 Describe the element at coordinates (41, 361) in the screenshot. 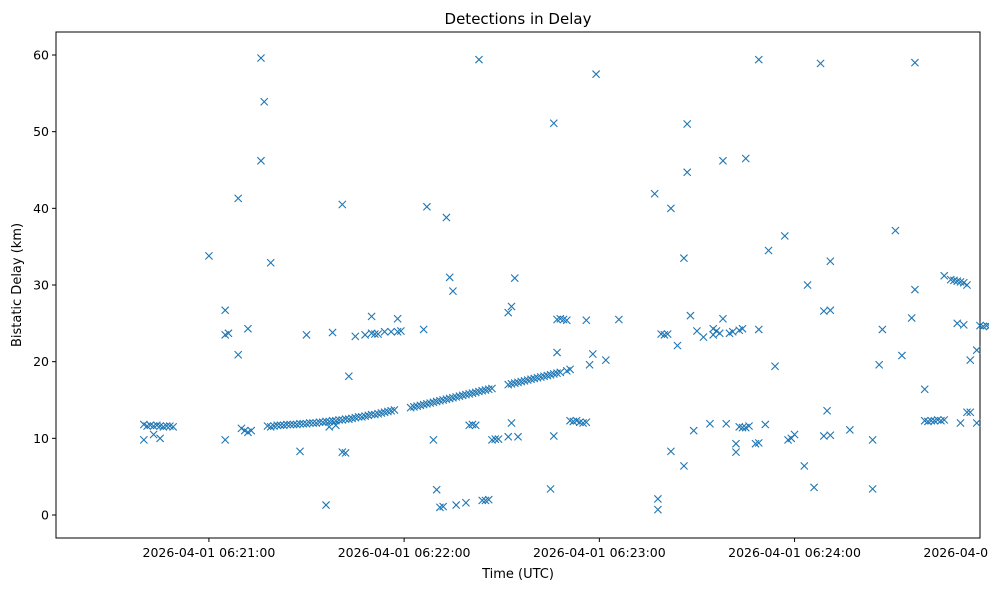

I see `y-tick-label: 20` at that location.